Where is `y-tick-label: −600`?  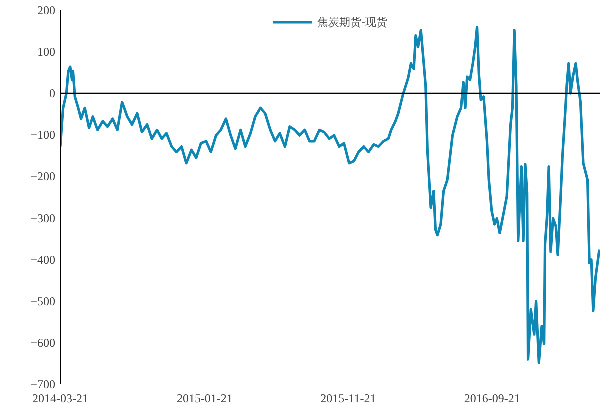
y-tick-label: −600 is located at coordinates (43, 343).